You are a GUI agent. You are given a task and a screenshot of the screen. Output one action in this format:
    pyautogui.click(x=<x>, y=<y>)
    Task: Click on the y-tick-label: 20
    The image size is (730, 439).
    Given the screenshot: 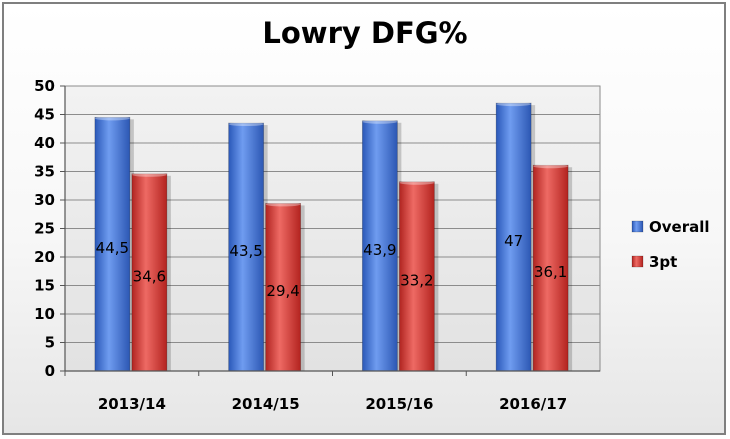 What is the action you would take?
    pyautogui.click(x=44, y=257)
    